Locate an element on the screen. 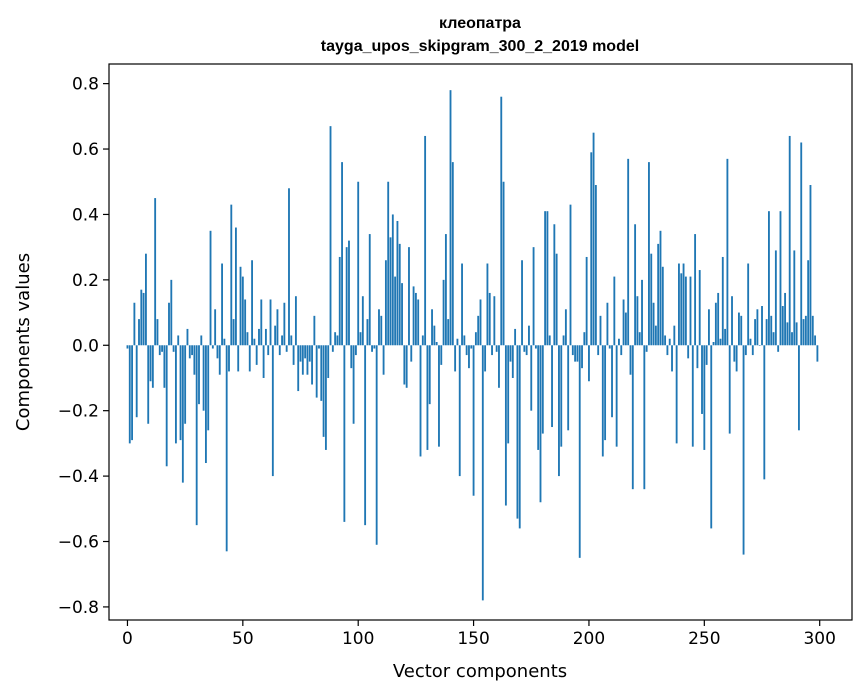  x-tick-label: 0 is located at coordinates (127, 639).